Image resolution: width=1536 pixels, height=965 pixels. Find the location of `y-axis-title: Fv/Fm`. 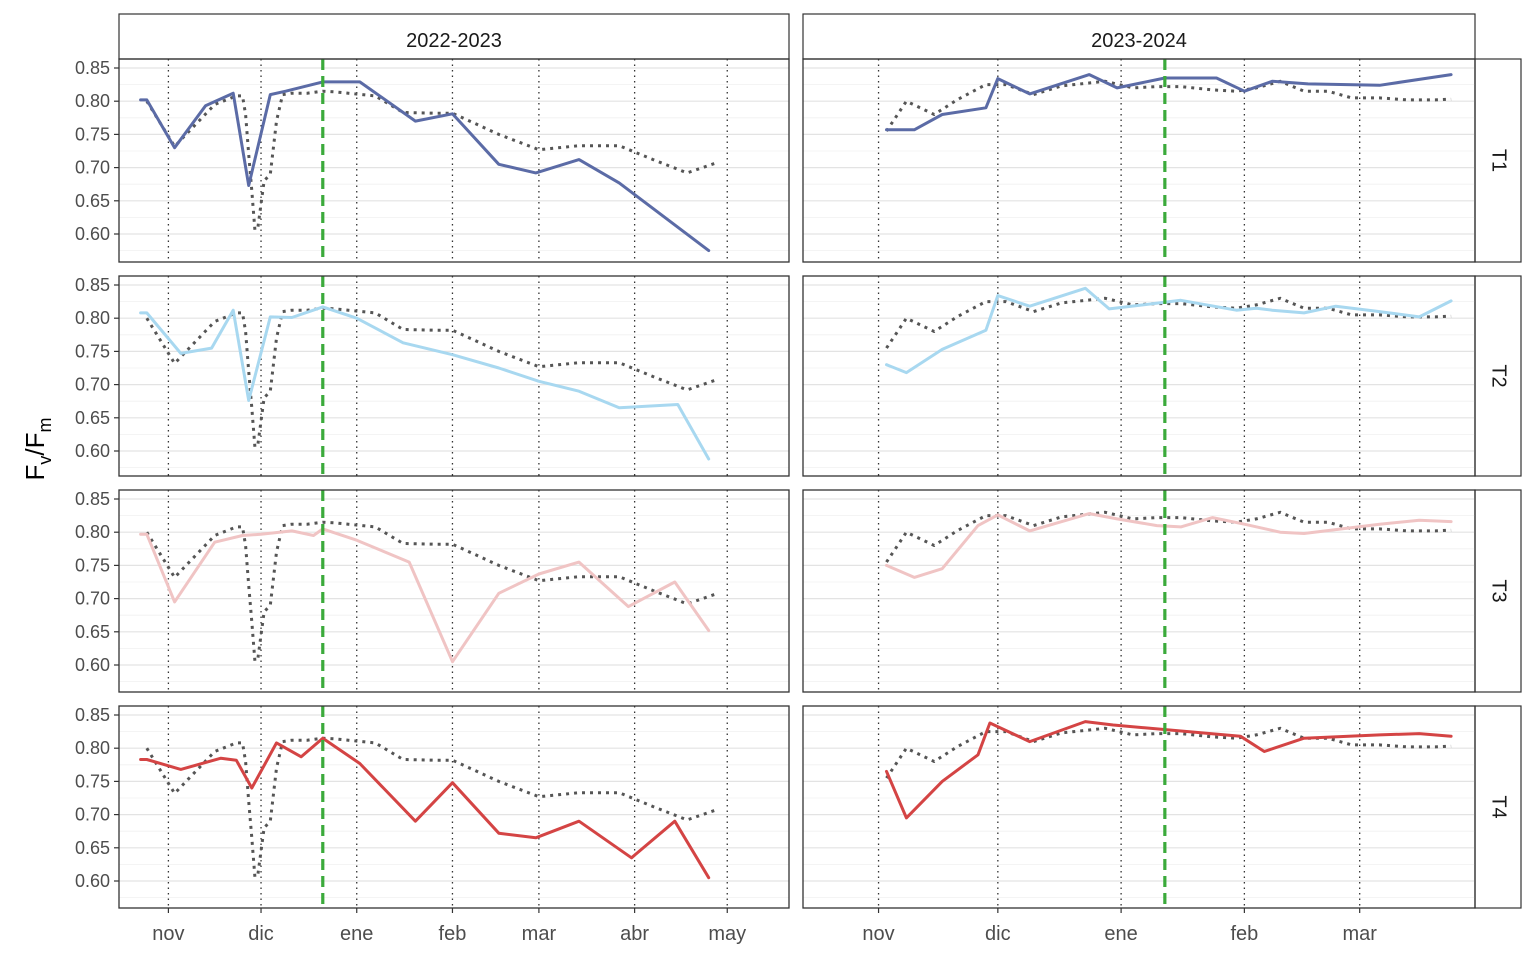

y-axis-title: Fv/Fm is located at coordinates (37, 448).